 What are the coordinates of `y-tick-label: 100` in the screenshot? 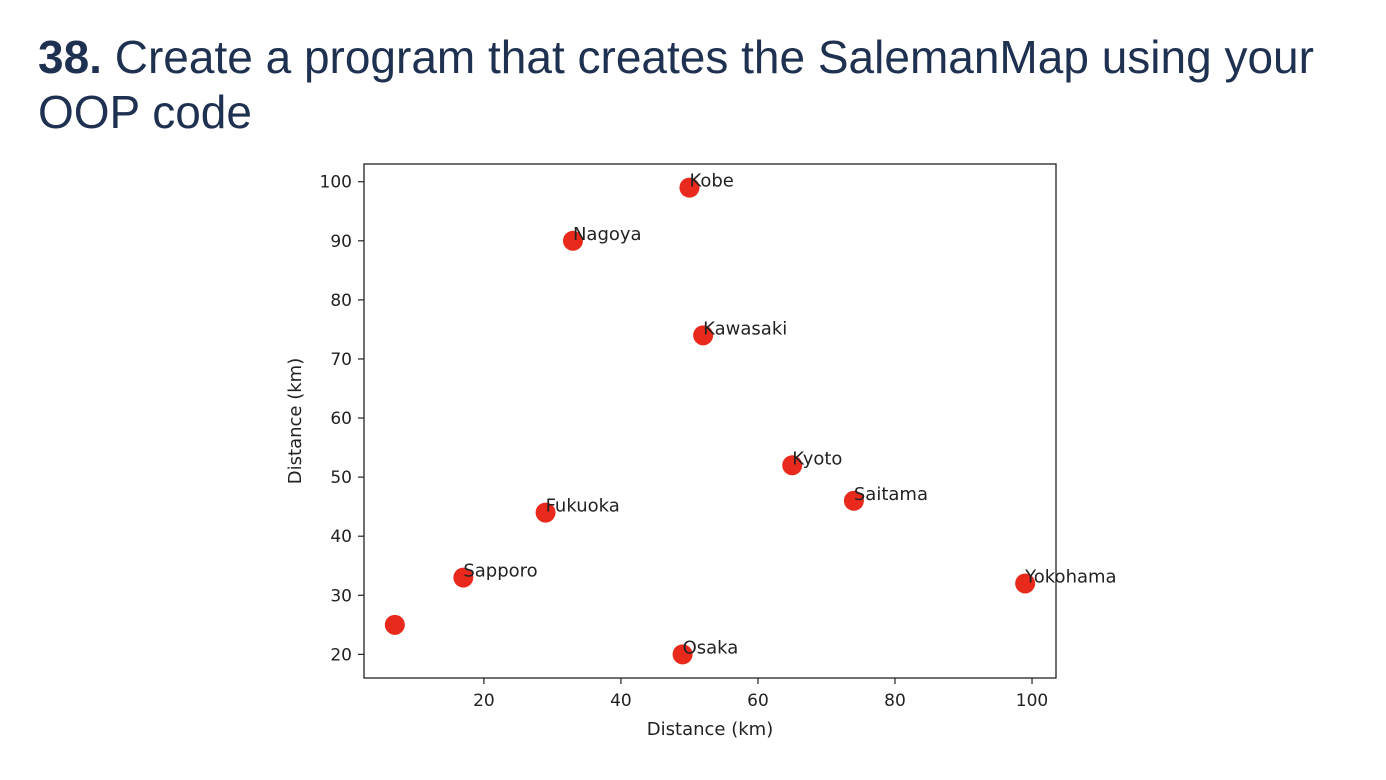 It's located at (336, 183).